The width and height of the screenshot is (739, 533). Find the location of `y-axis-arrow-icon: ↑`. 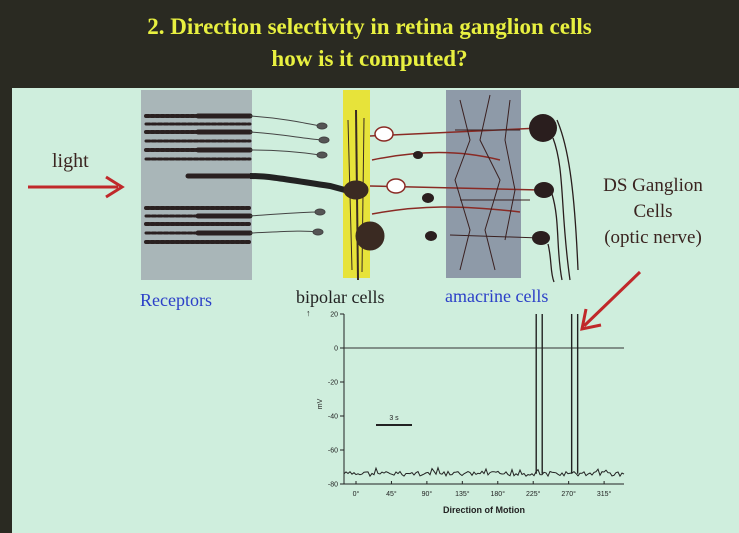

y-axis-arrow-icon: ↑ is located at coordinates (308, 313).